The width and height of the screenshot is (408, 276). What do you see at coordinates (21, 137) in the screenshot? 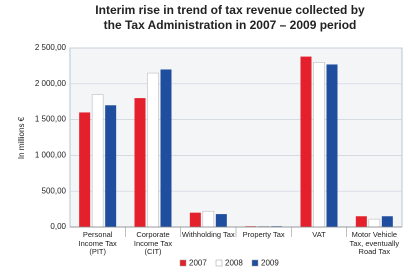
I see `y-axis-label: In millions €` at bounding box center [21, 137].